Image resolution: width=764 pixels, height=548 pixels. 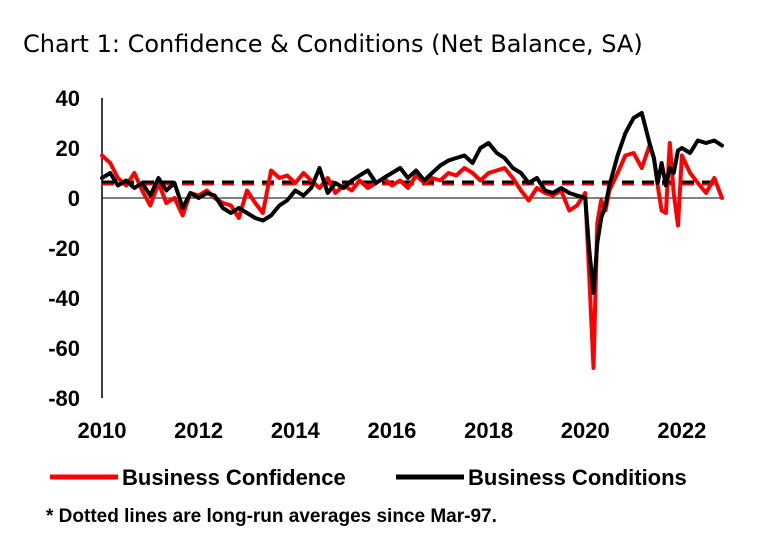 What do you see at coordinates (234, 477) in the screenshot?
I see `legend-label-business-confidence: Business Confidence` at bounding box center [234, 477].